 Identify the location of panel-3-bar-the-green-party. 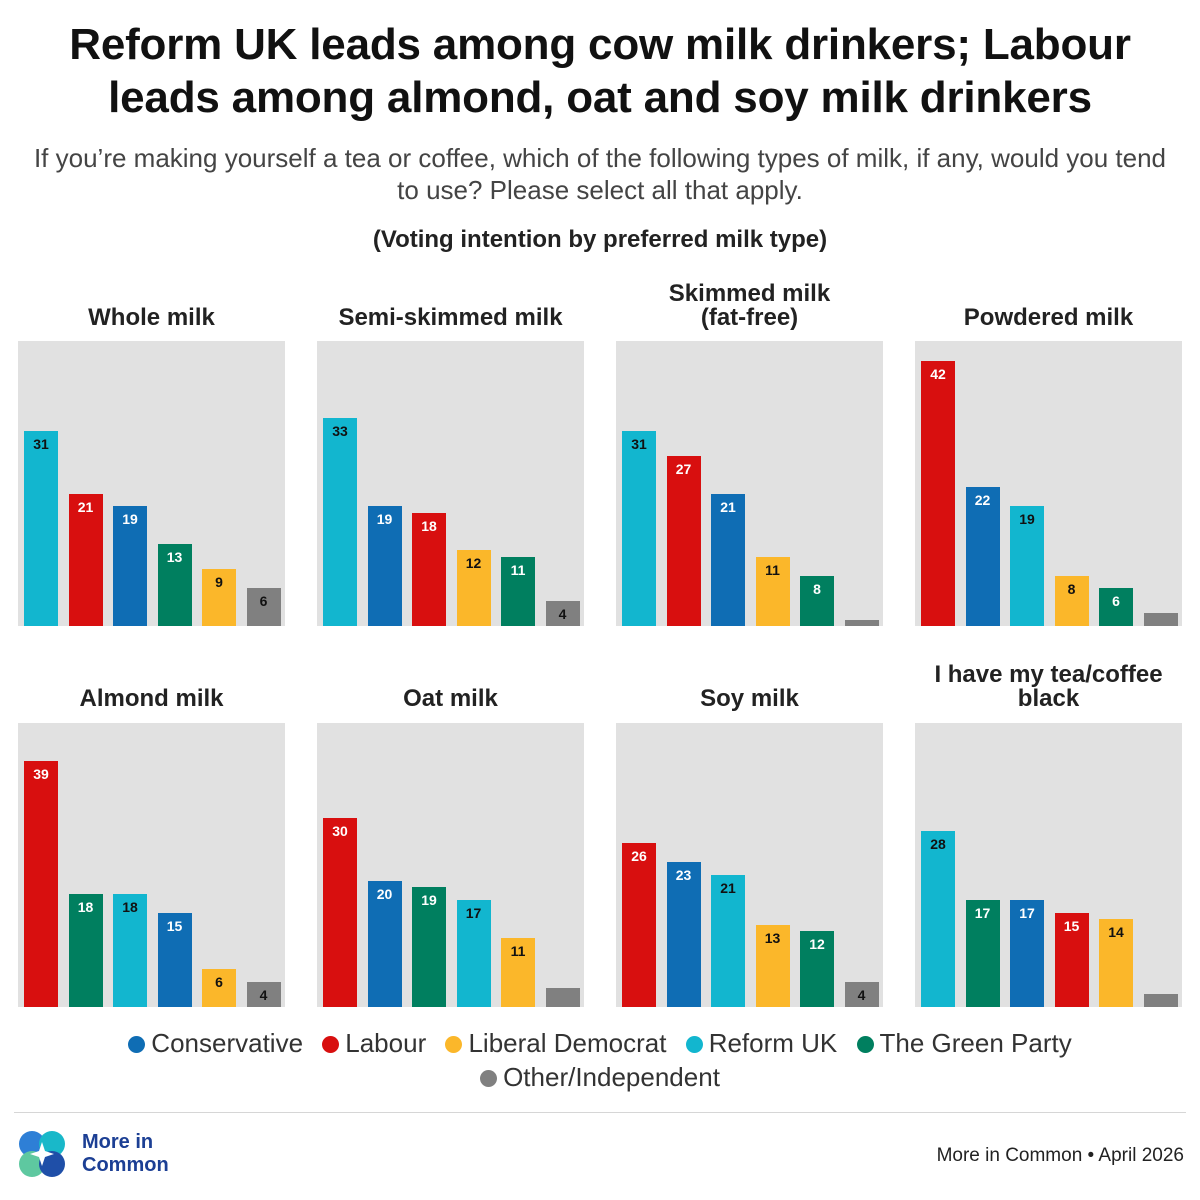
(817, 600).